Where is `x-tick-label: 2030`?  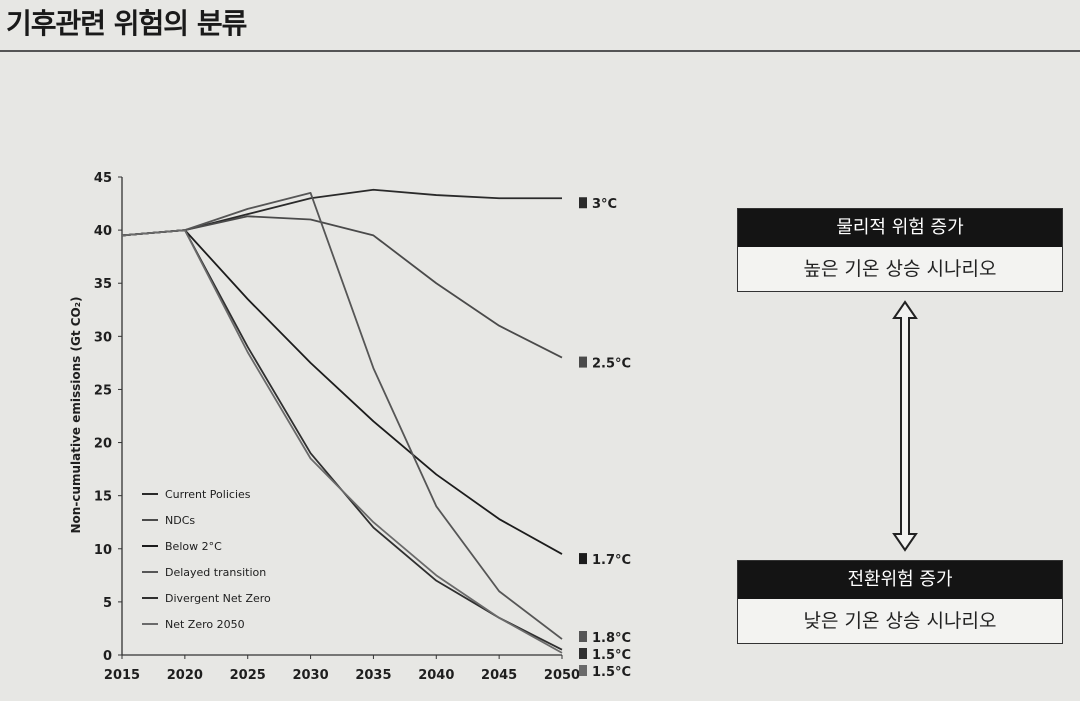
x-tick-label: 2030 is located at coordinates (310, 675).